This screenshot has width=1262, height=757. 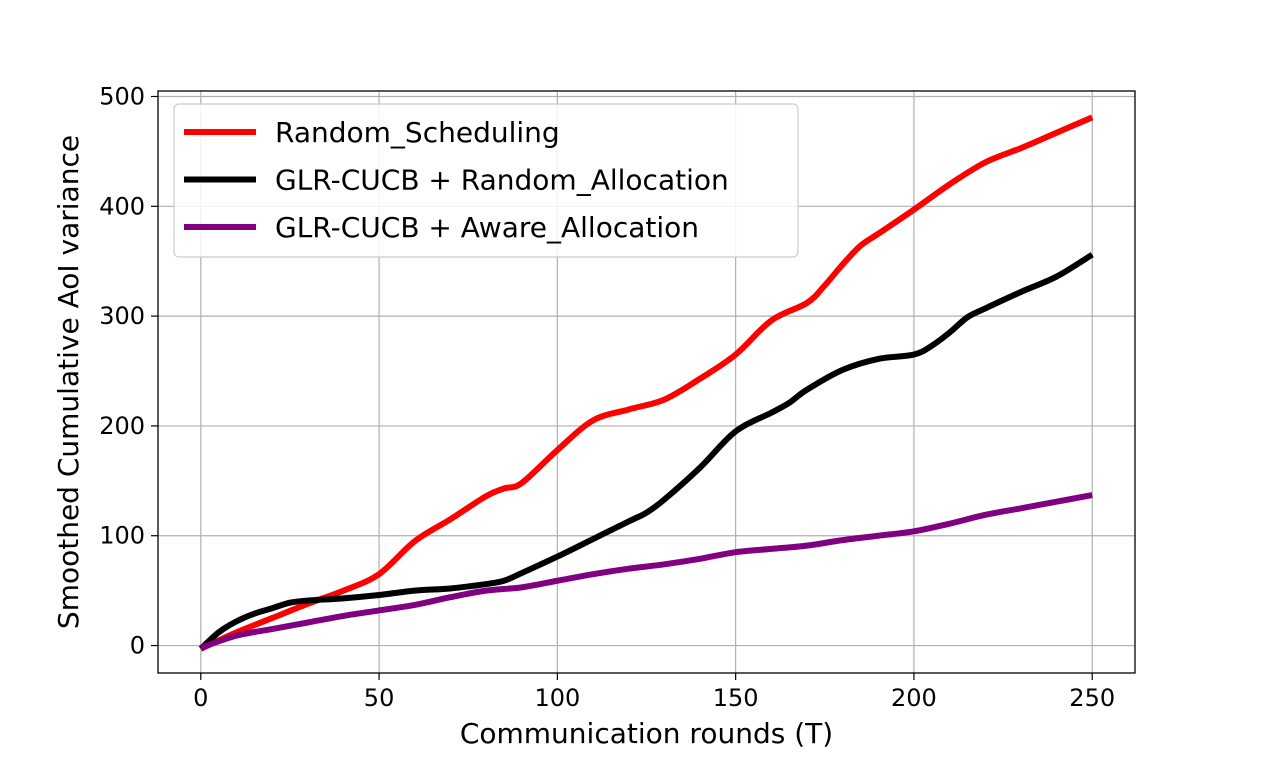 I want to click on y-tick-label: 400, so click(x=122, y=206).